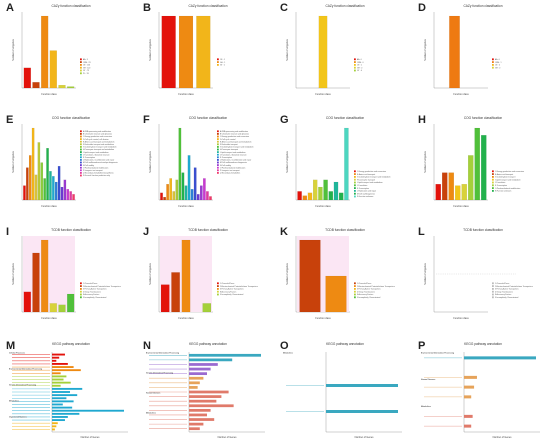 Image resolution: width=550 pixels, height=448 pixels. Describe the element at coordinates (147, 346) in the screenshot. I see `panel-letter: N` at that location.